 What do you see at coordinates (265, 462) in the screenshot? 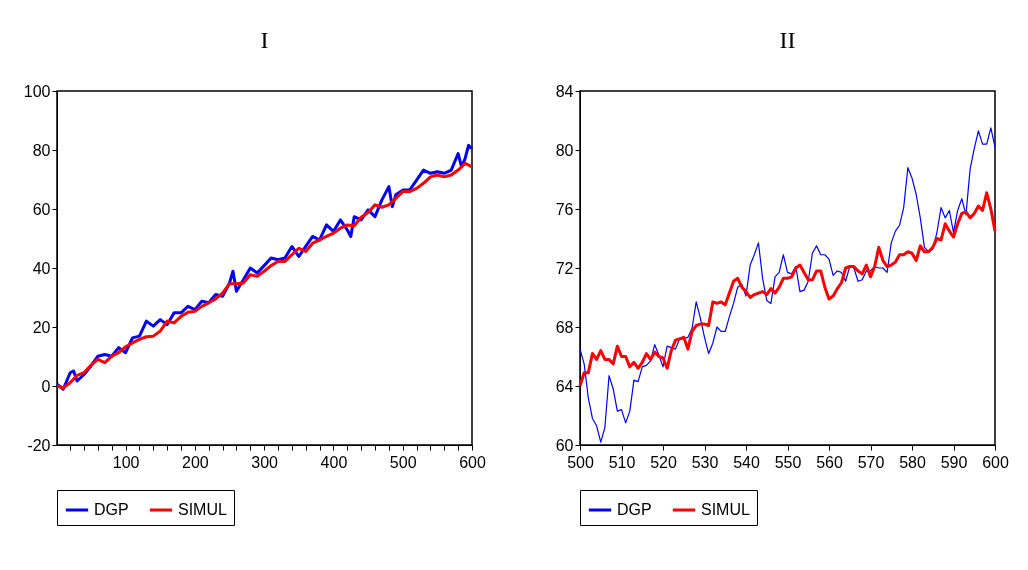
I see `x-tick-label: 300` at bounding box center [265, 462].